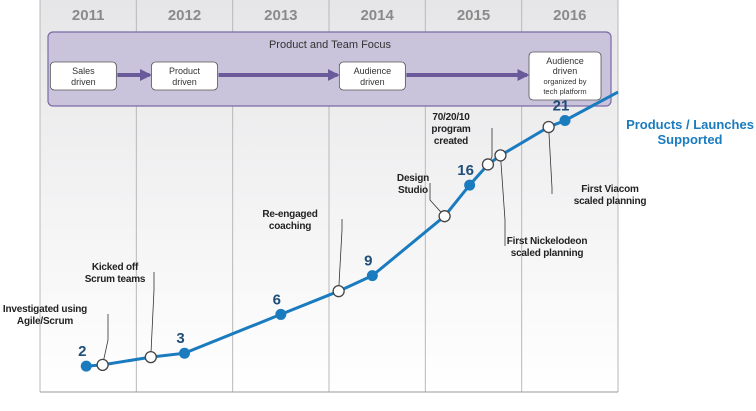 This screenshot has width=756, height=411. I want to click on series-label: Products / Launches Supported, so click(690, 132).